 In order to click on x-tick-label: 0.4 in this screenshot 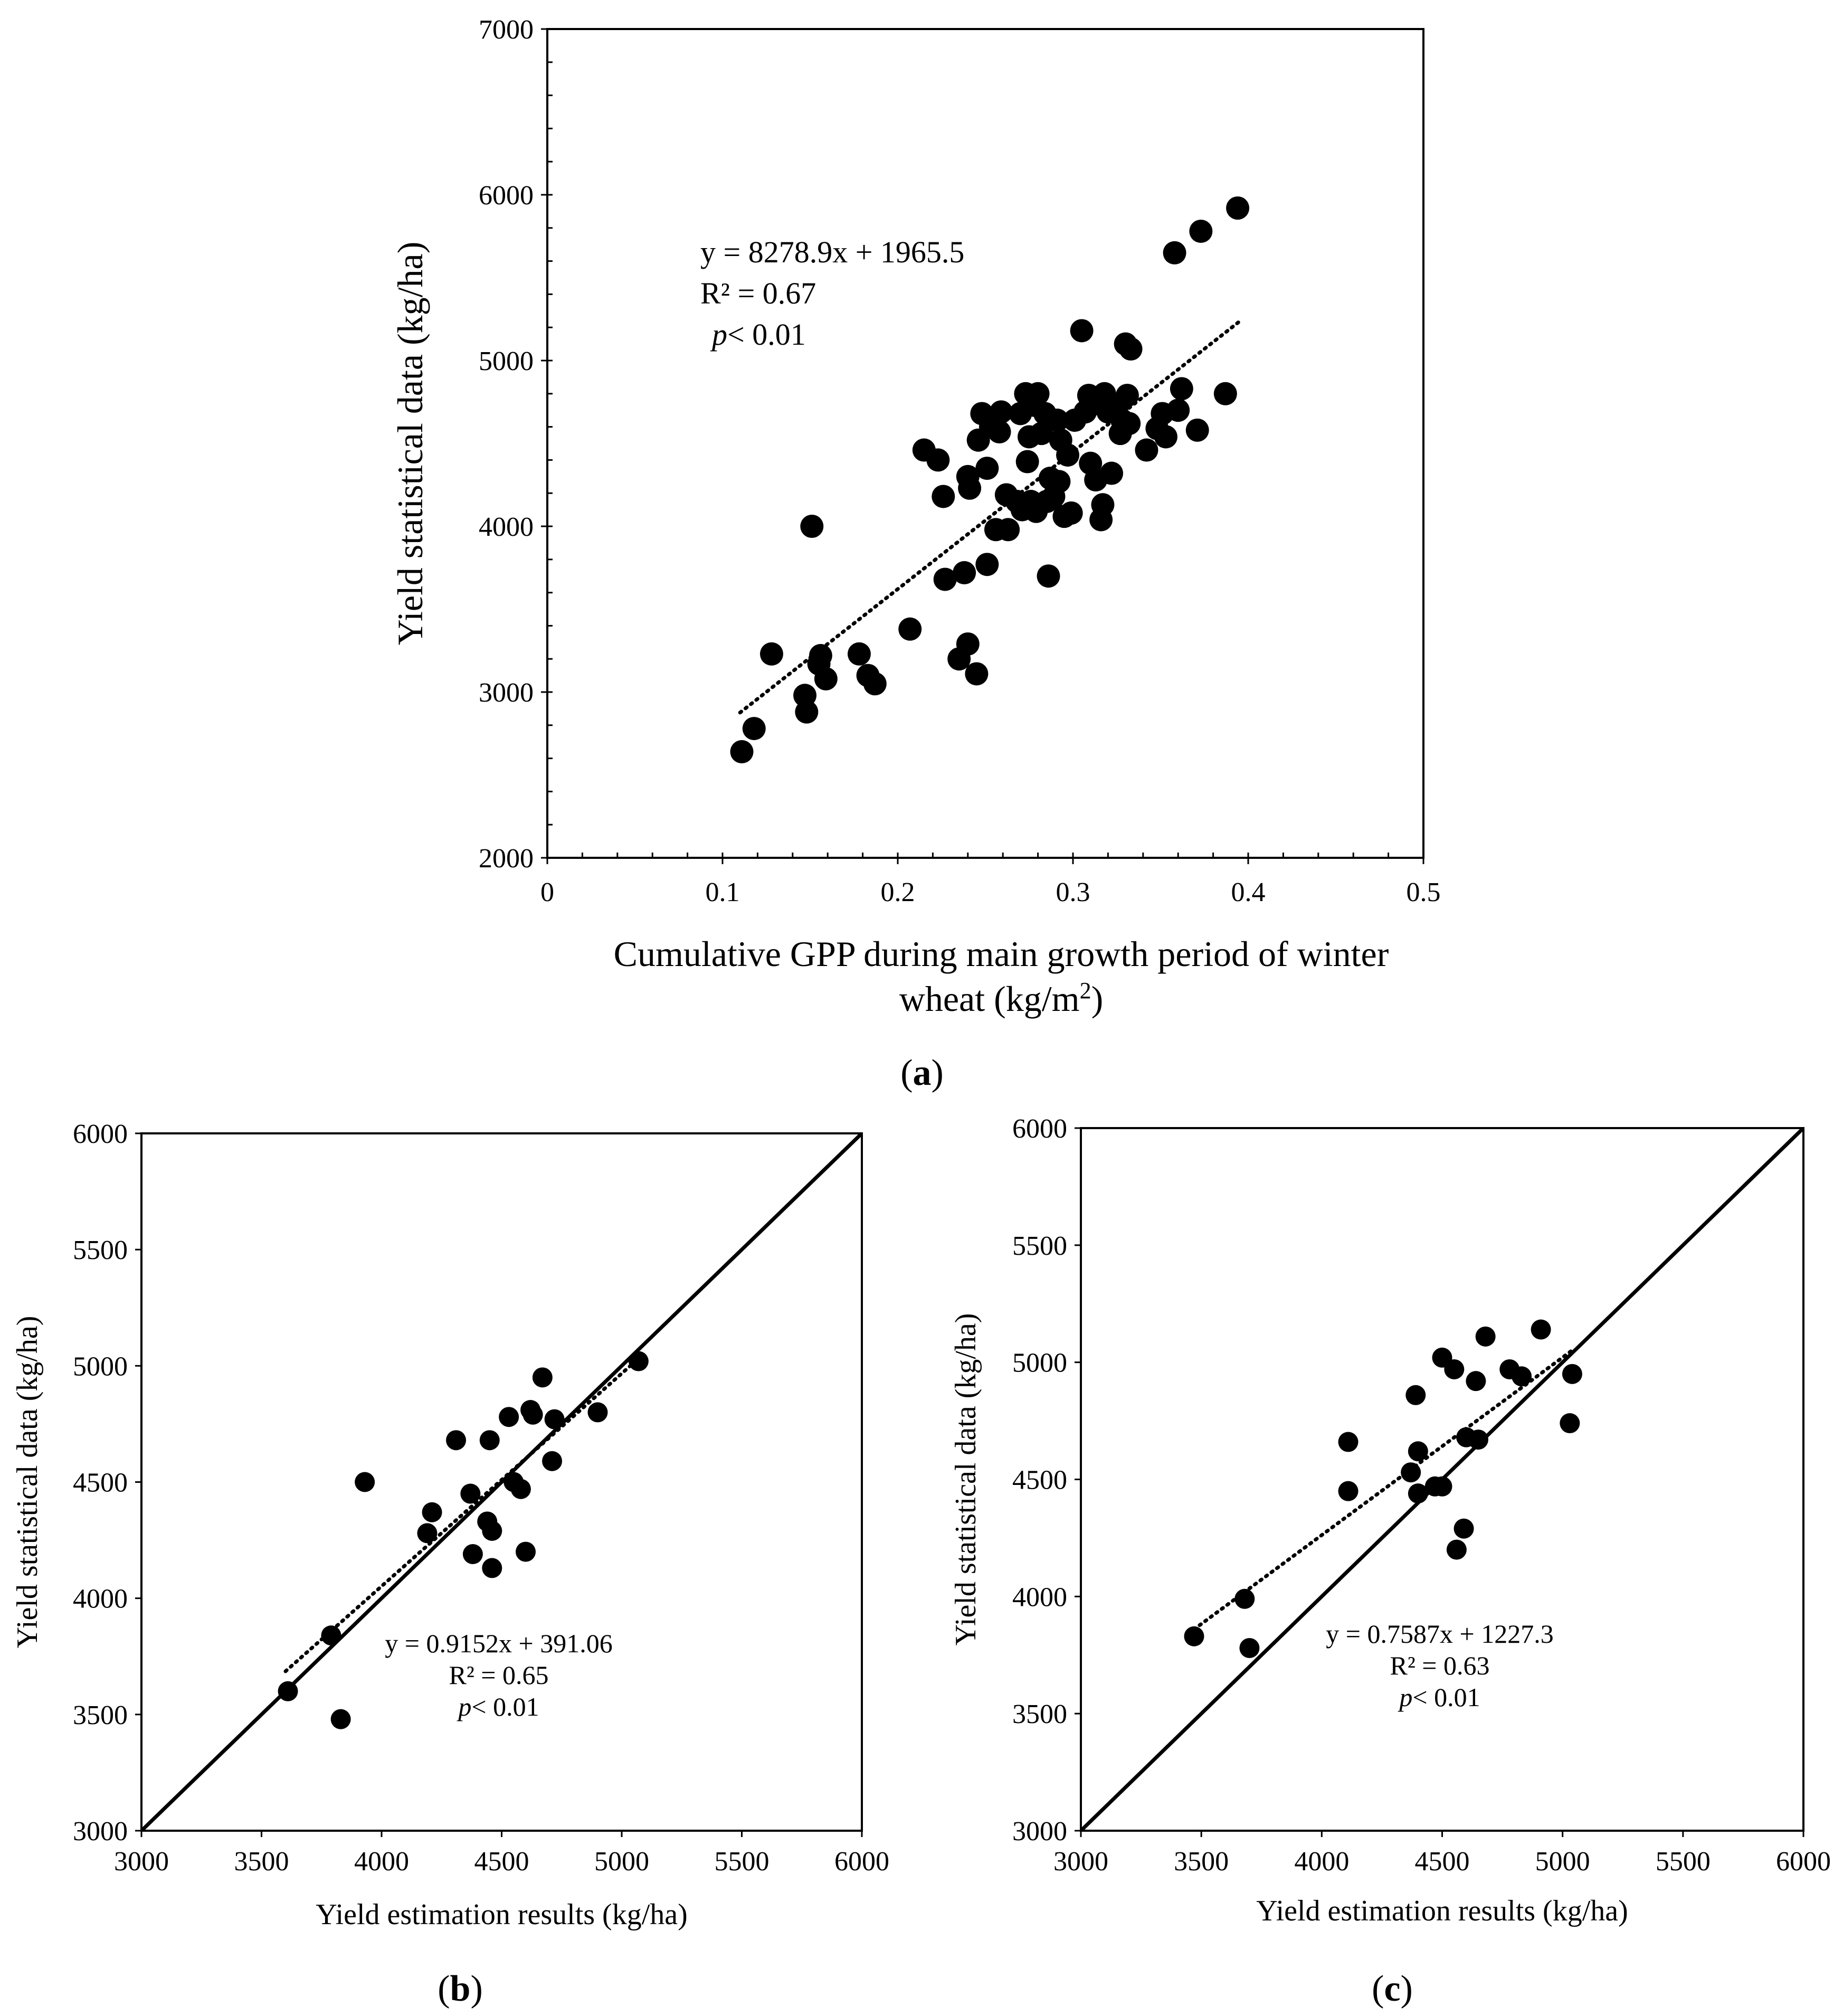, I will do `click(1248, 892)`.